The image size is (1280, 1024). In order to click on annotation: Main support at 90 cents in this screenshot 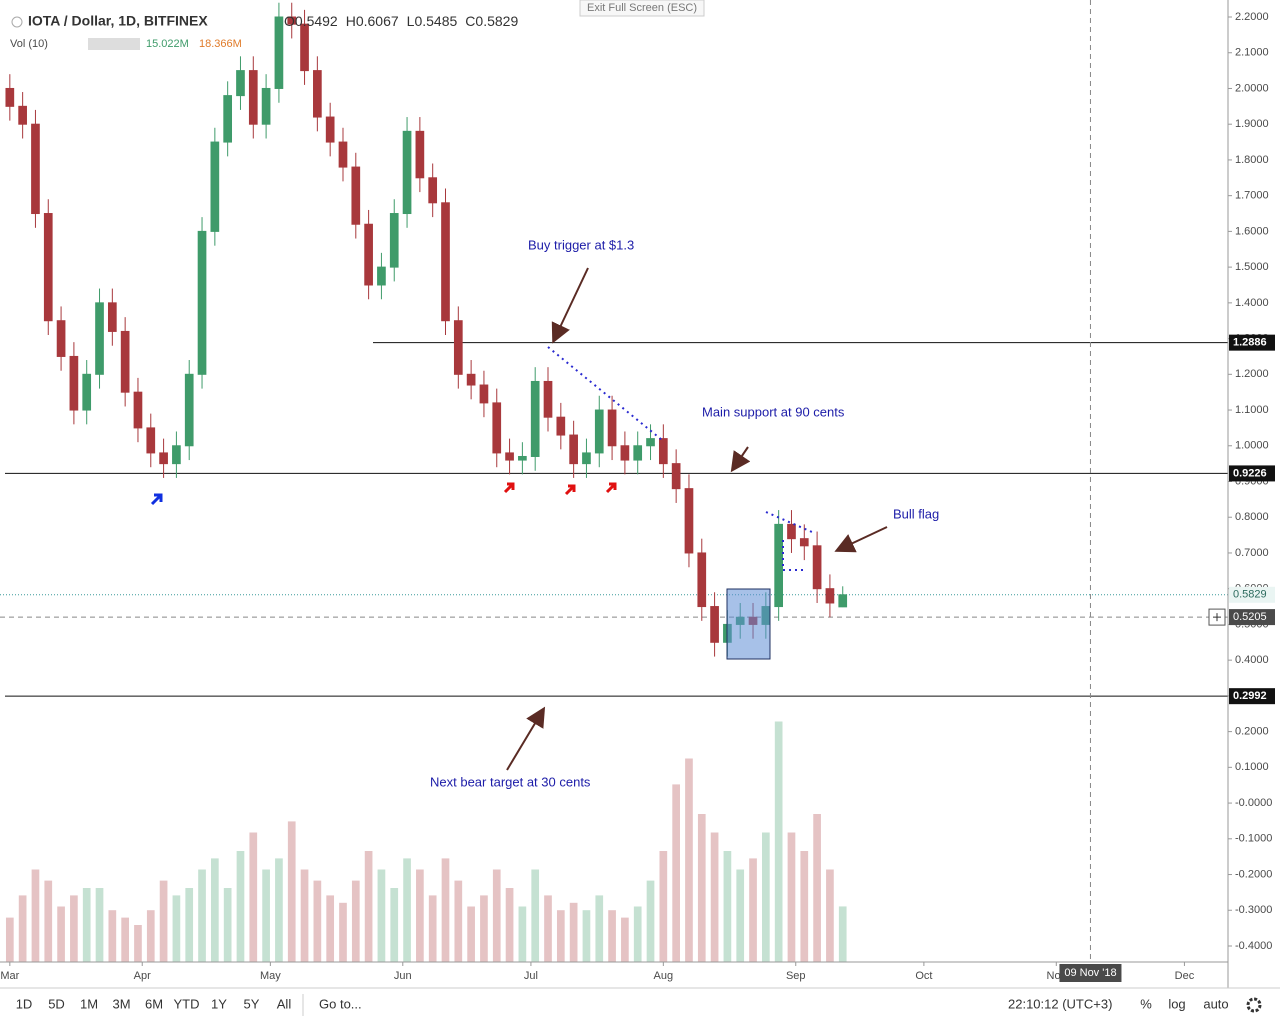, I will do `click(773, 411)`.